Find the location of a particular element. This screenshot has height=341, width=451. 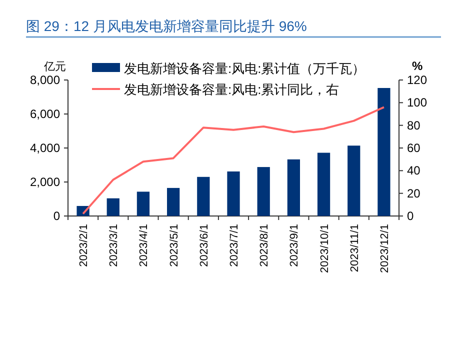

y2-axis-title: % is located at coordinates (417, 66).